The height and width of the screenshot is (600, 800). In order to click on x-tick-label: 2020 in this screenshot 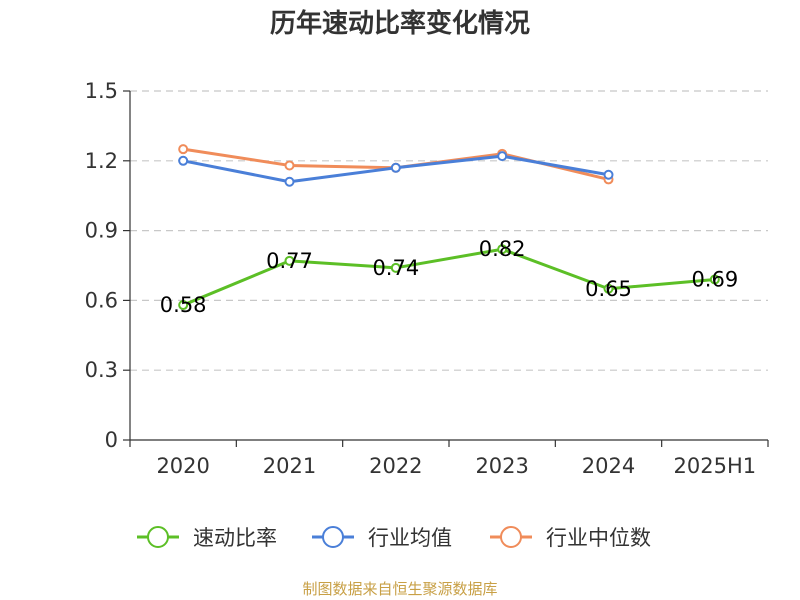, I will do `click(182, 466)`.